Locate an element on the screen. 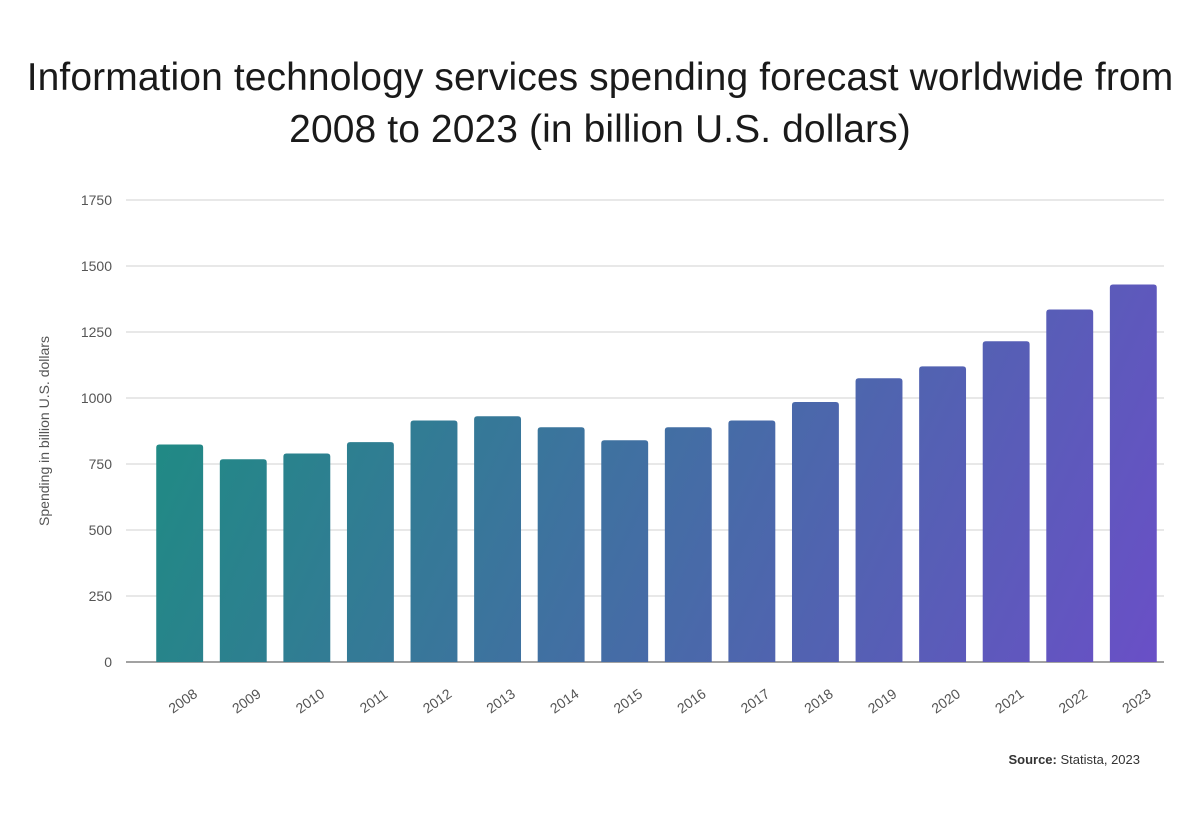 The image size is (1200, 818). x-tick-label: 2010 is located at coordinates (310, 700).